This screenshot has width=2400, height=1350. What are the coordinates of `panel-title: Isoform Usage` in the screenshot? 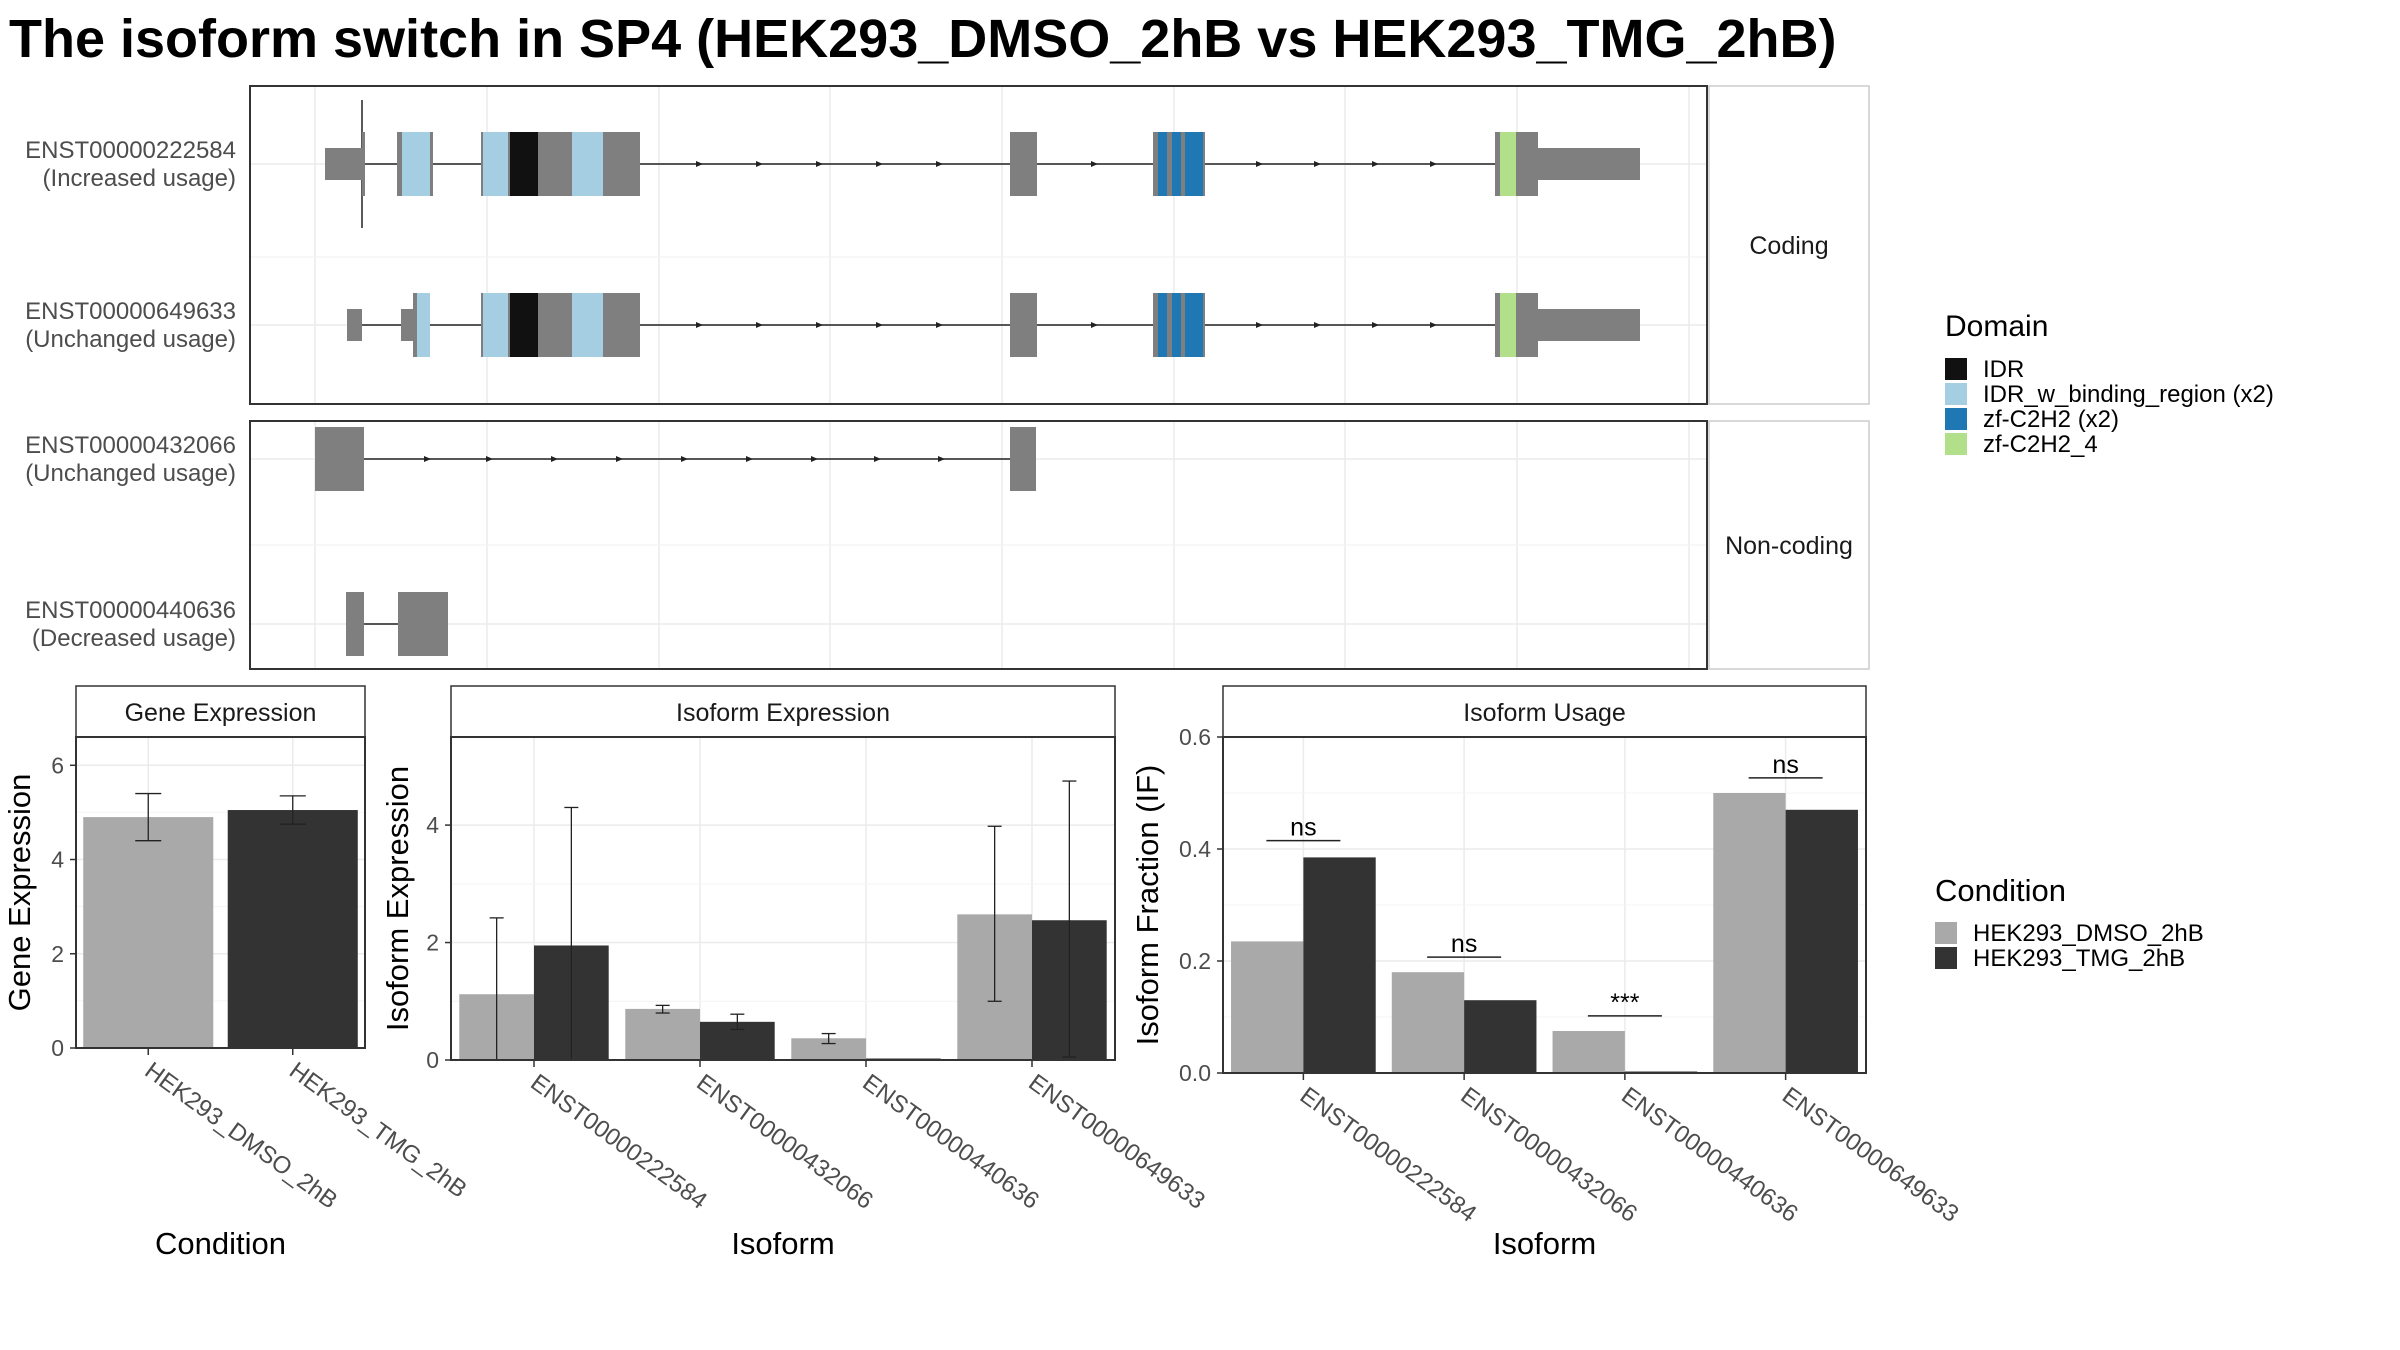 It's located at (1544, 713).